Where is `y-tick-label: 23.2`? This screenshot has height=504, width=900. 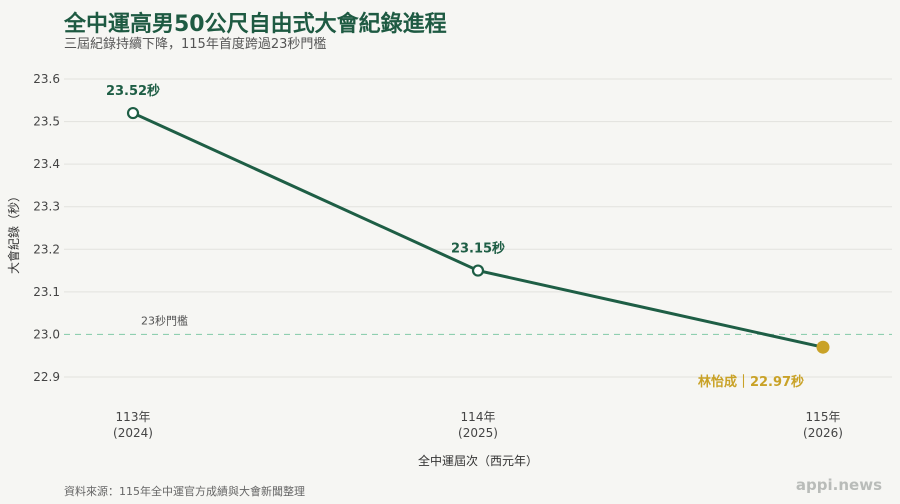 y-tick-label: 23.2 is located at coordinates (46, 249).